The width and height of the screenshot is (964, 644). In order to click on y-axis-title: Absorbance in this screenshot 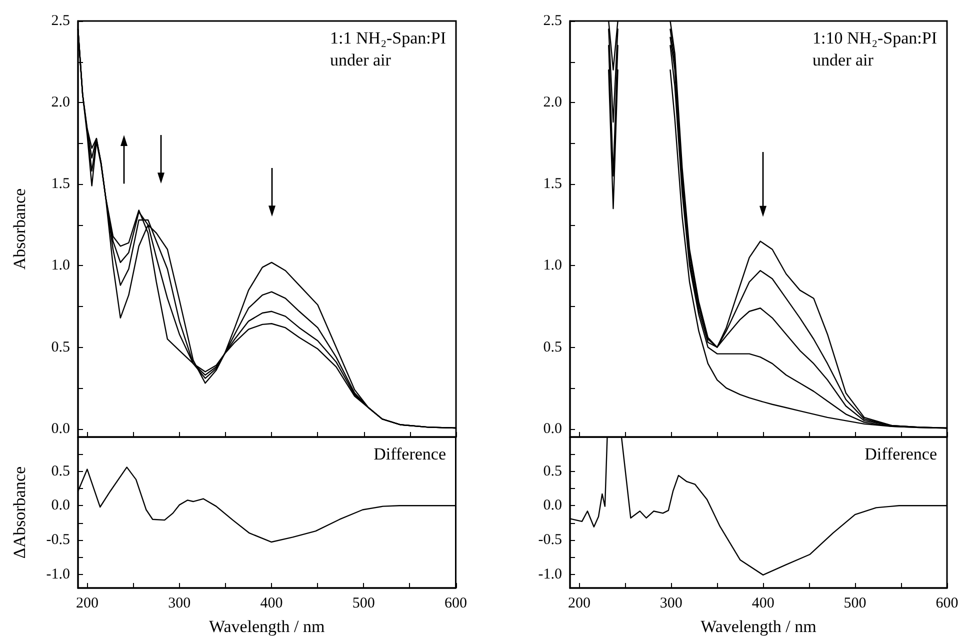, I will do `click(19, 229)`.